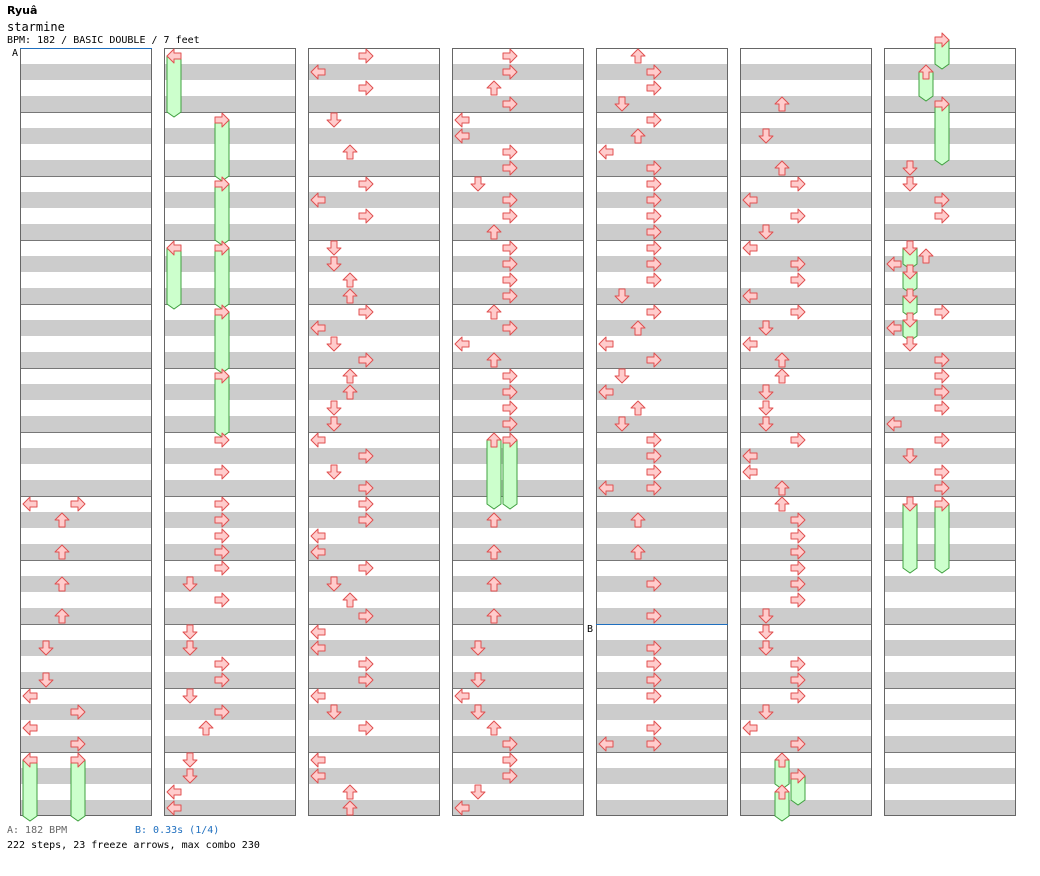  Describe the element at coordinates (22, 10) in the screenshot. I see `artist-name: Ryuâ` at that location.